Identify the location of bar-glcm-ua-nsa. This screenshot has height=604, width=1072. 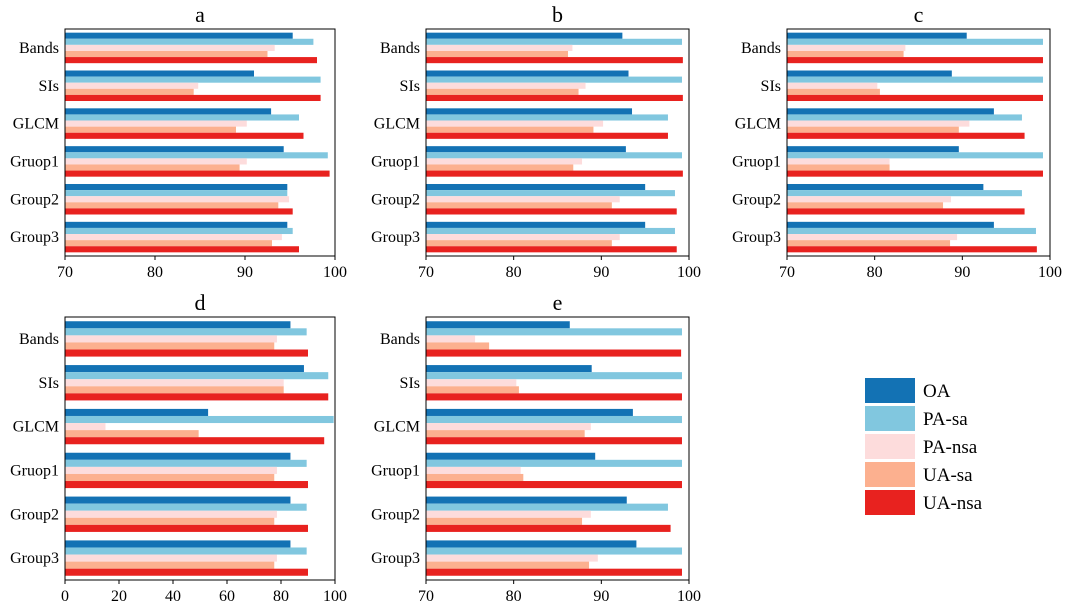
(554, 441).